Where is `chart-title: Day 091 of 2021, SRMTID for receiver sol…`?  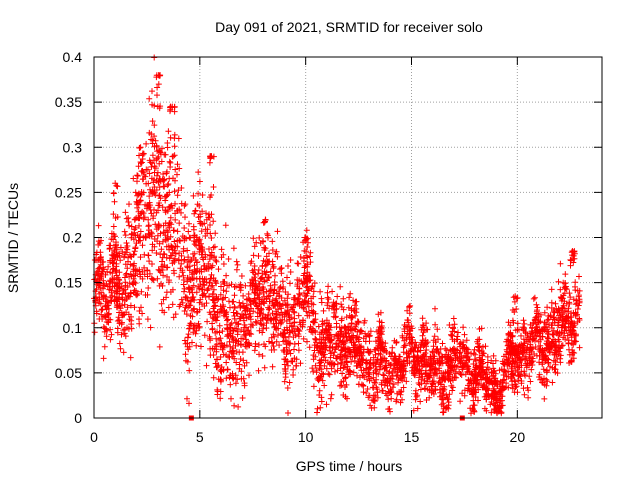
chart-title: Day 091 of 2021, SRMTID for receiver sol… is located at coordinates (349, 27).